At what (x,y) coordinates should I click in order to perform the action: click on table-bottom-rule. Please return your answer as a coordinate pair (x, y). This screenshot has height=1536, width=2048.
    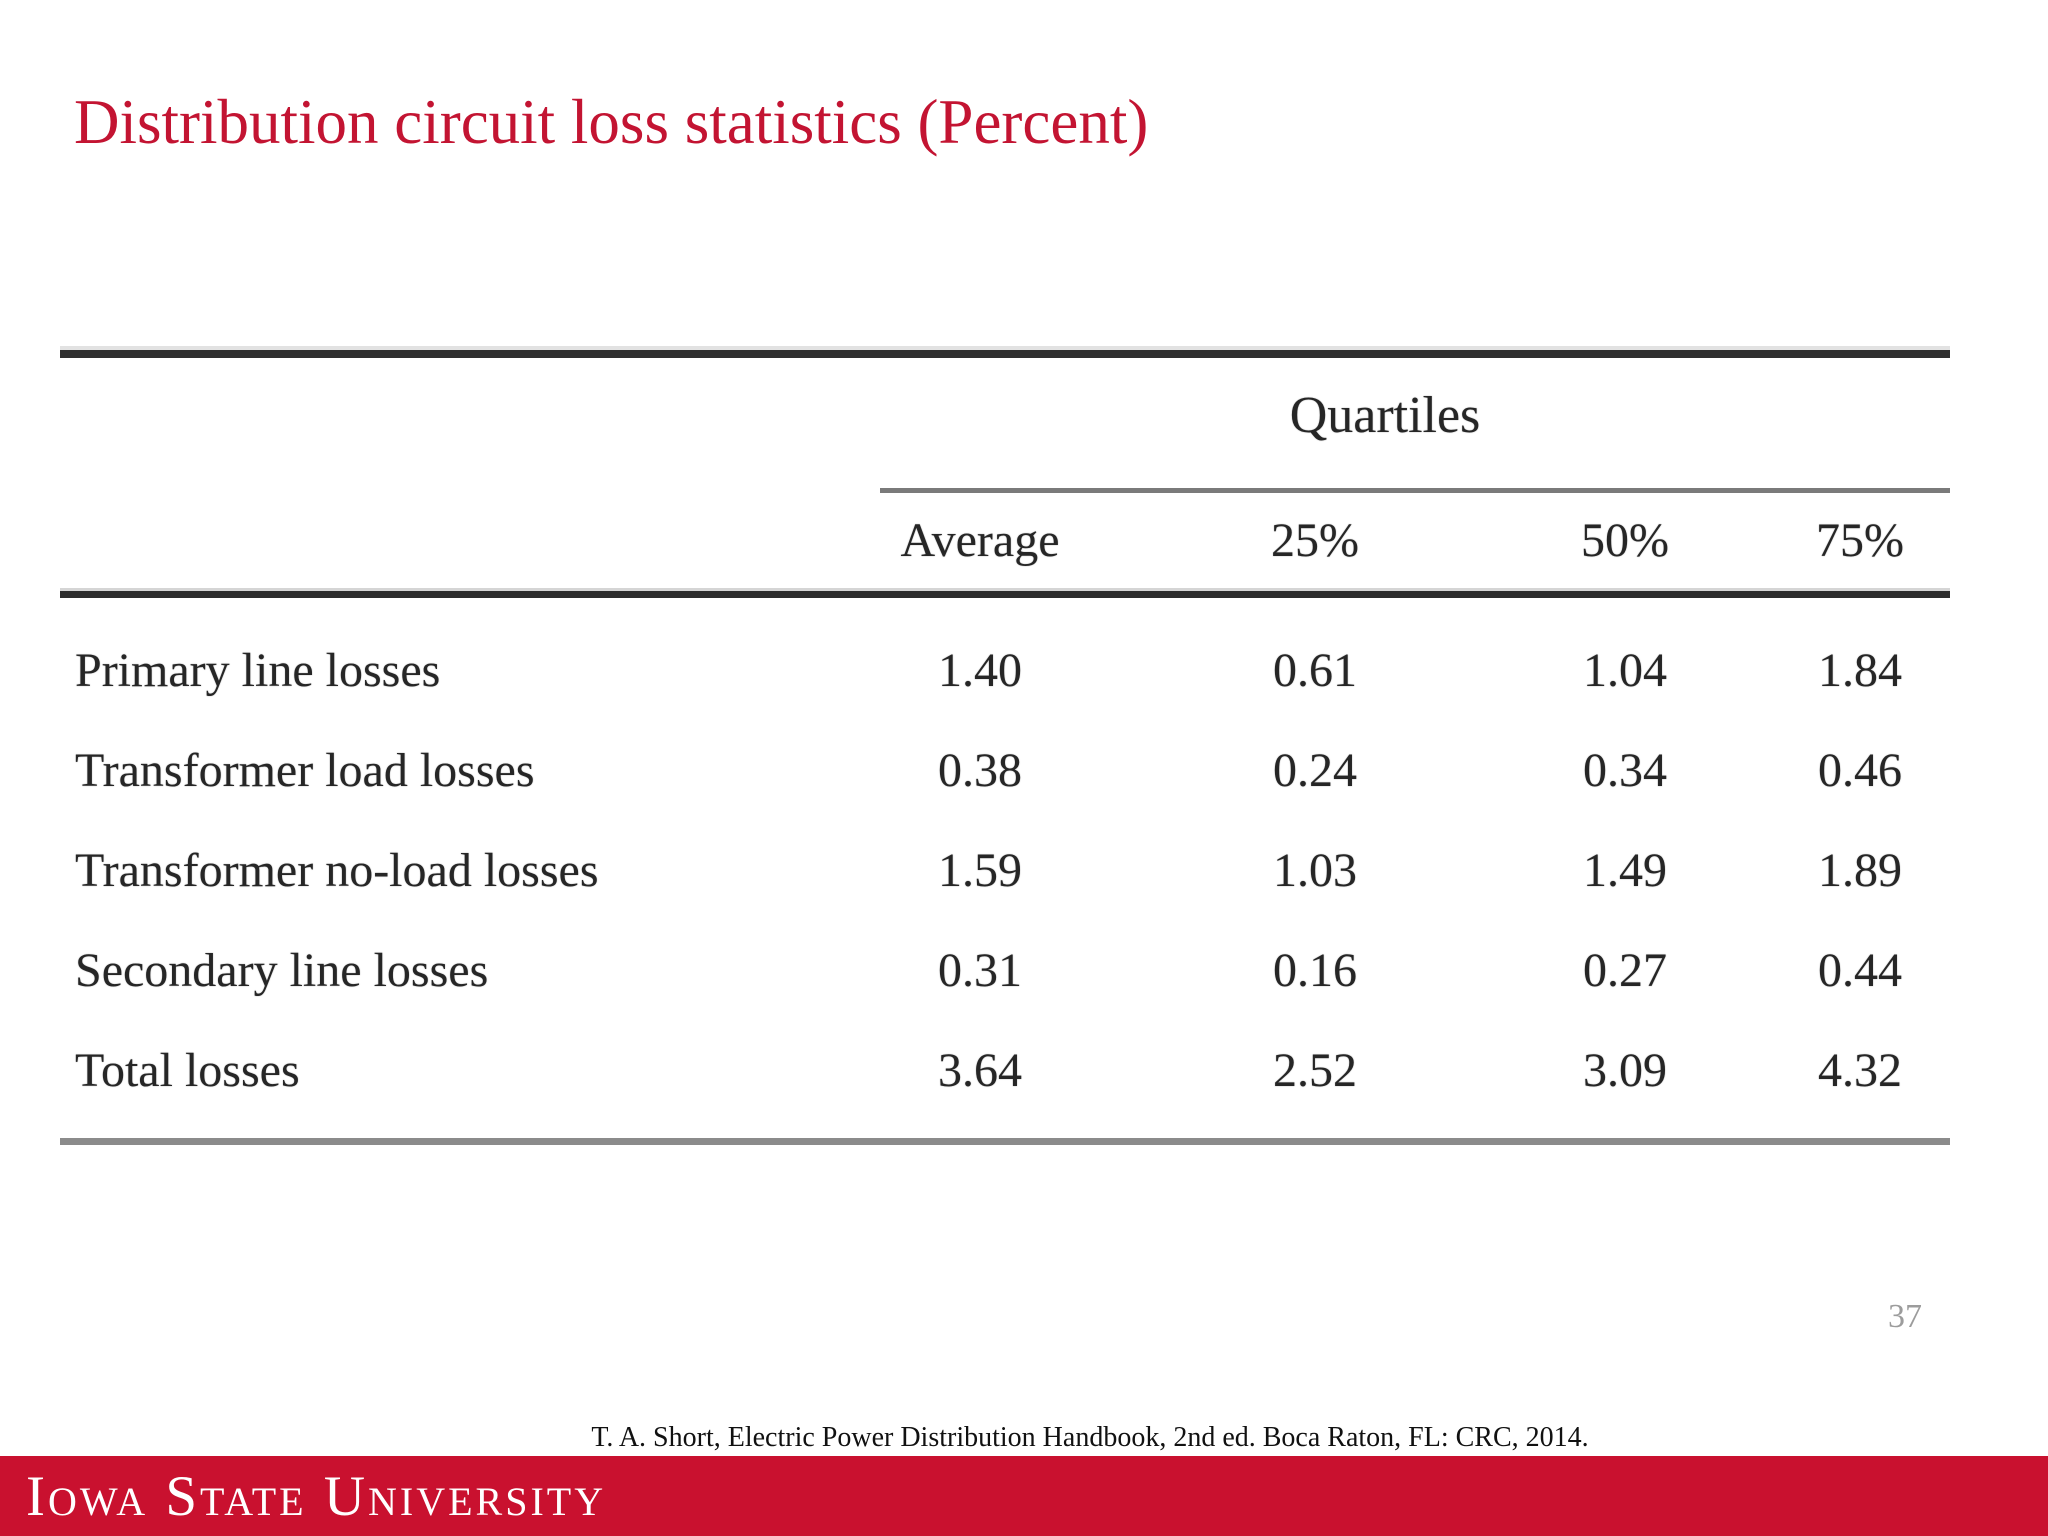
    Looking at the image, I should click on (1005, 1141).